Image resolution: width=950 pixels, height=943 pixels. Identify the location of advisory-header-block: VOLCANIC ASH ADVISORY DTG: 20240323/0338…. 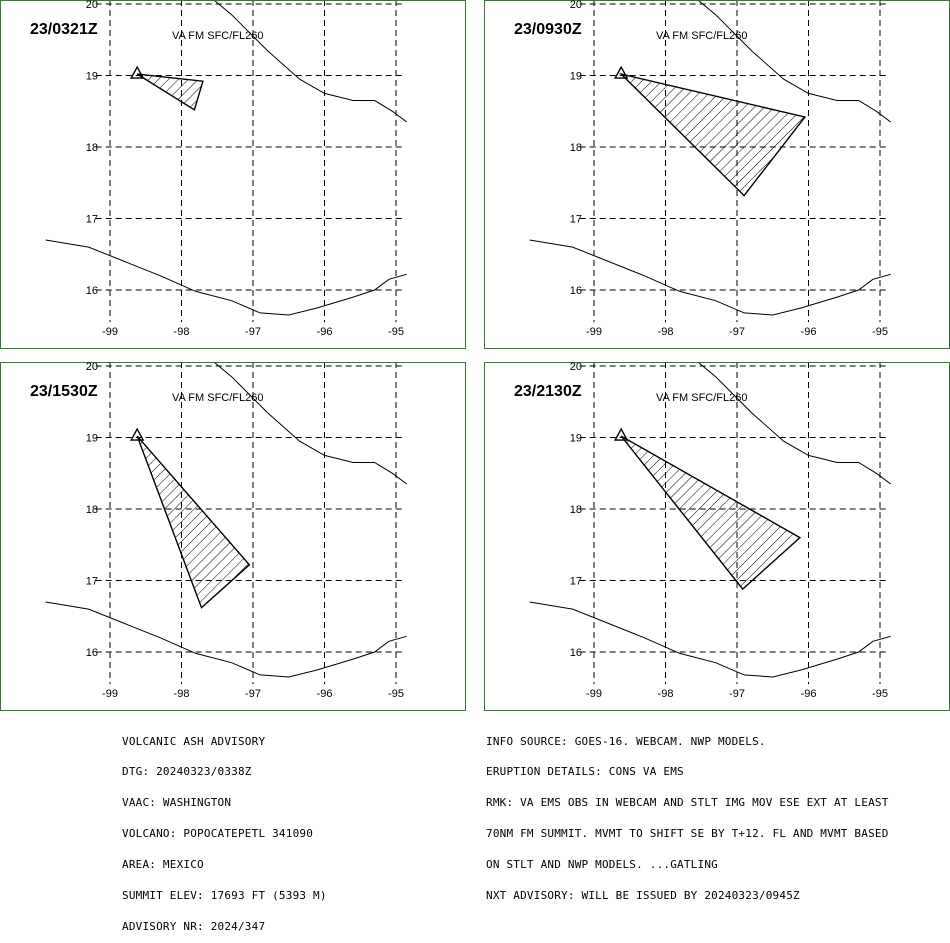
(224, 829).